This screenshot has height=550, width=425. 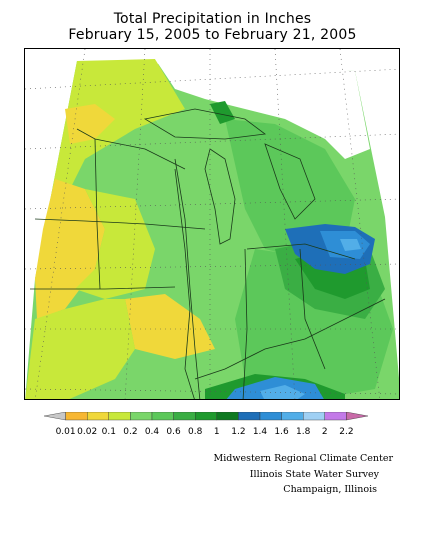 What do you see at coordinates (346, 432) in the screenshot?
I see `legend-label: 2.2` at bounding box center [346, 432].